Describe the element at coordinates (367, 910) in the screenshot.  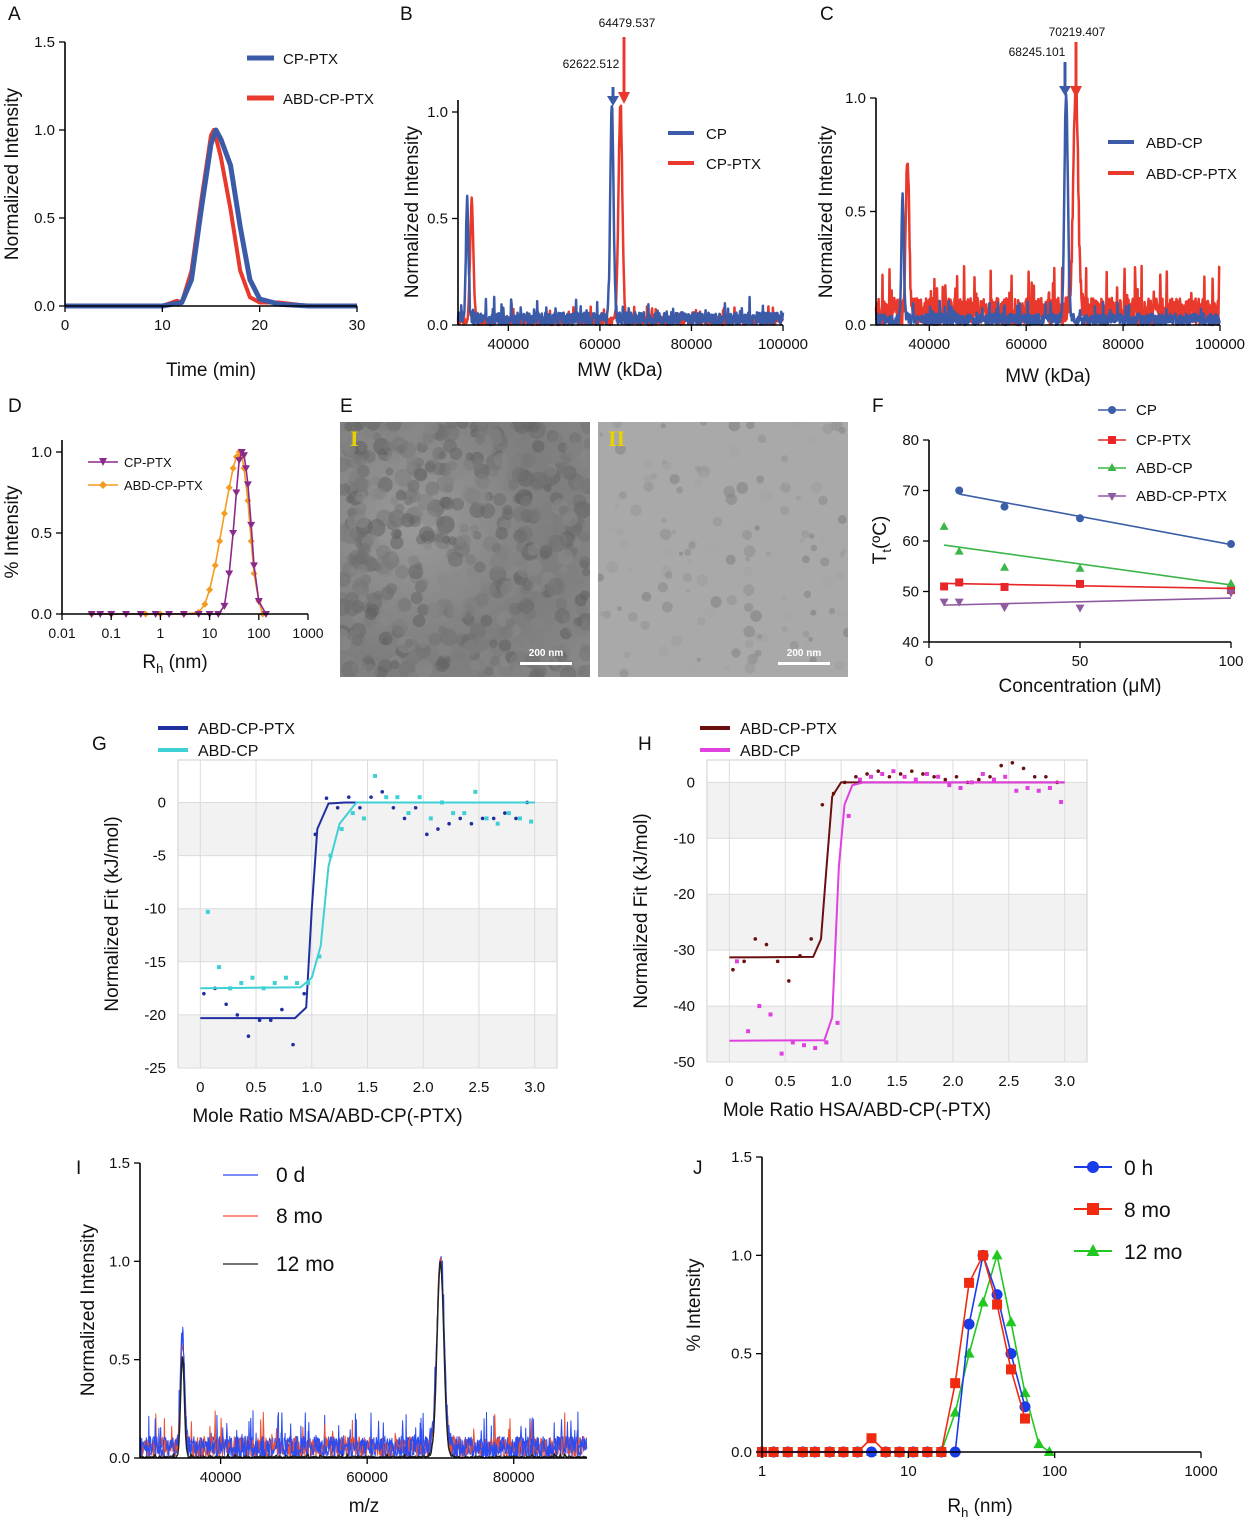
I see `fit-line-ABD-CP-PTX` at that location.